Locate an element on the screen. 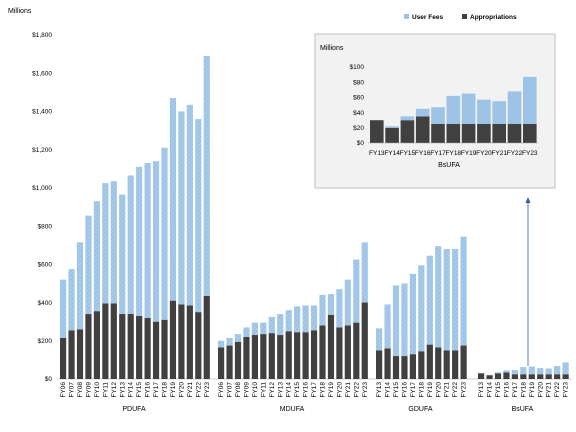 The width and height of the screenshot is (576, 432). x-tick-label: FY12 is located at coordinates (114, 390).